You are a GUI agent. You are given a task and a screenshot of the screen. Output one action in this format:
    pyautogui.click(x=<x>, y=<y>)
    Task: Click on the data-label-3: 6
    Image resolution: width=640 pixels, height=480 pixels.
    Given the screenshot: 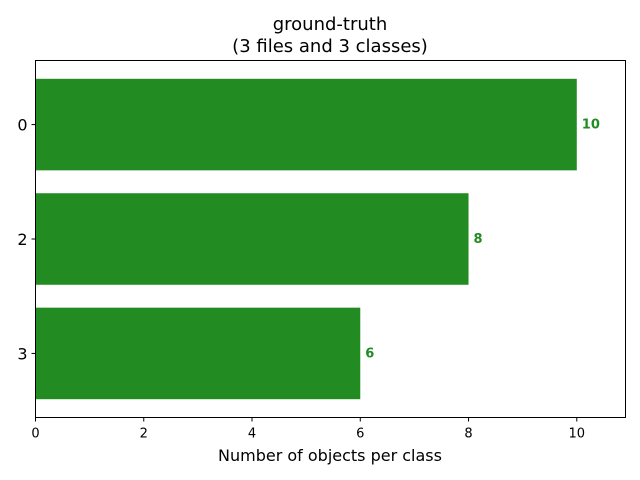 What is the action you would take?
    pyautogui.click(x=369, y=353)
    